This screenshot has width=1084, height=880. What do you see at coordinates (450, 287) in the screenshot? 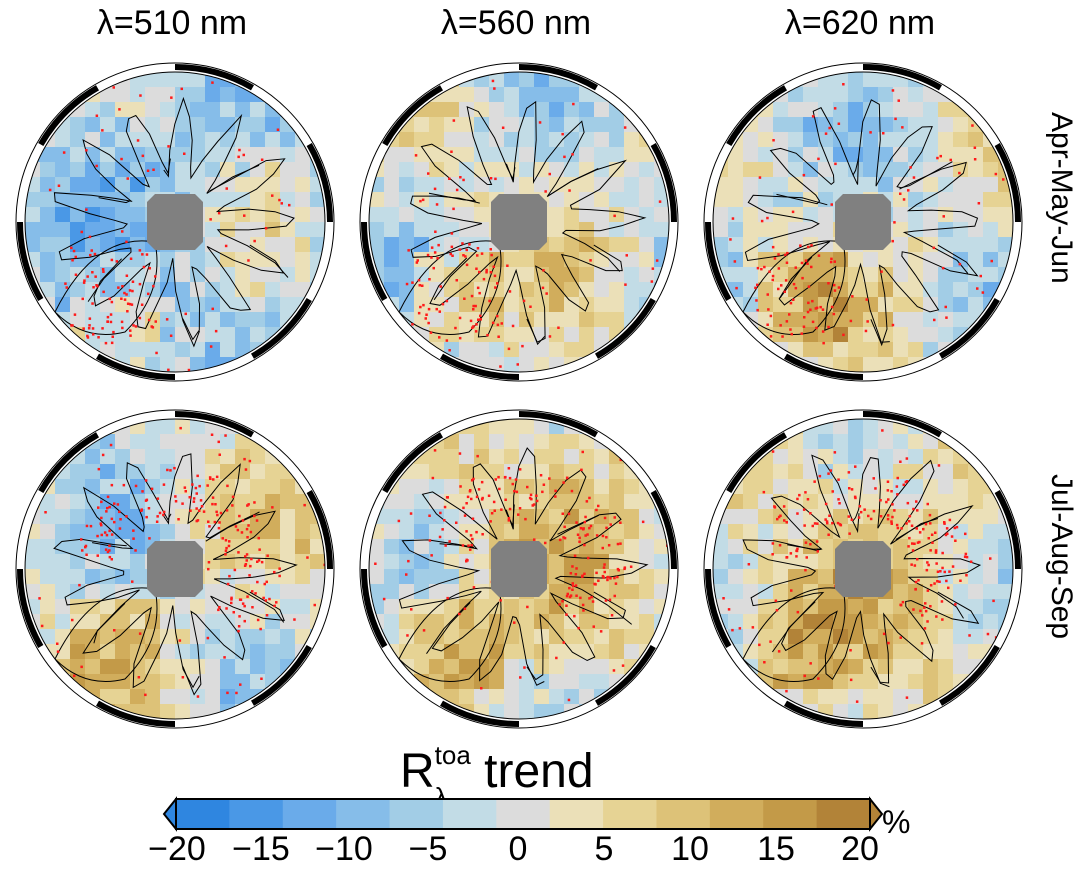
I see `greenland-coastline` at bounding box center [450, 287].